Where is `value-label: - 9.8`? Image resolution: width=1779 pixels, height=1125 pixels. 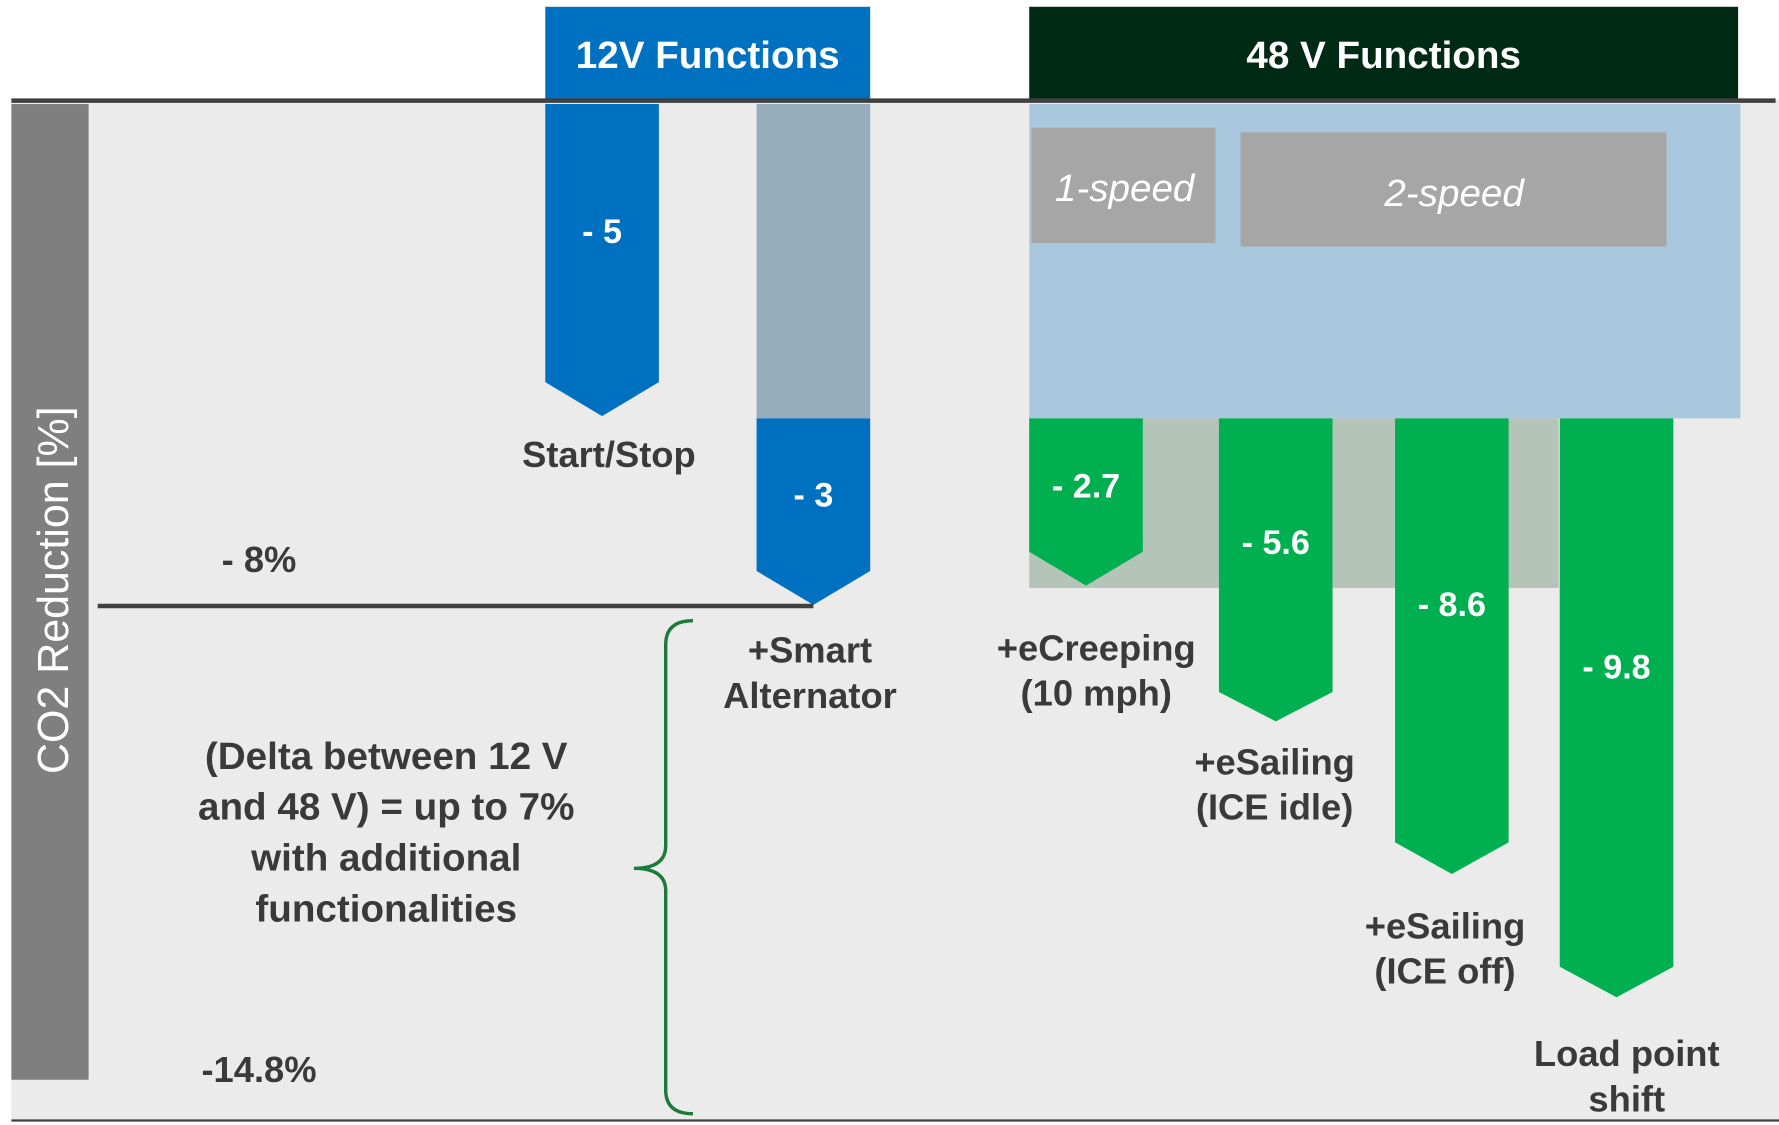
value-label: - 9.8 is located at coordinates (1616, 667).